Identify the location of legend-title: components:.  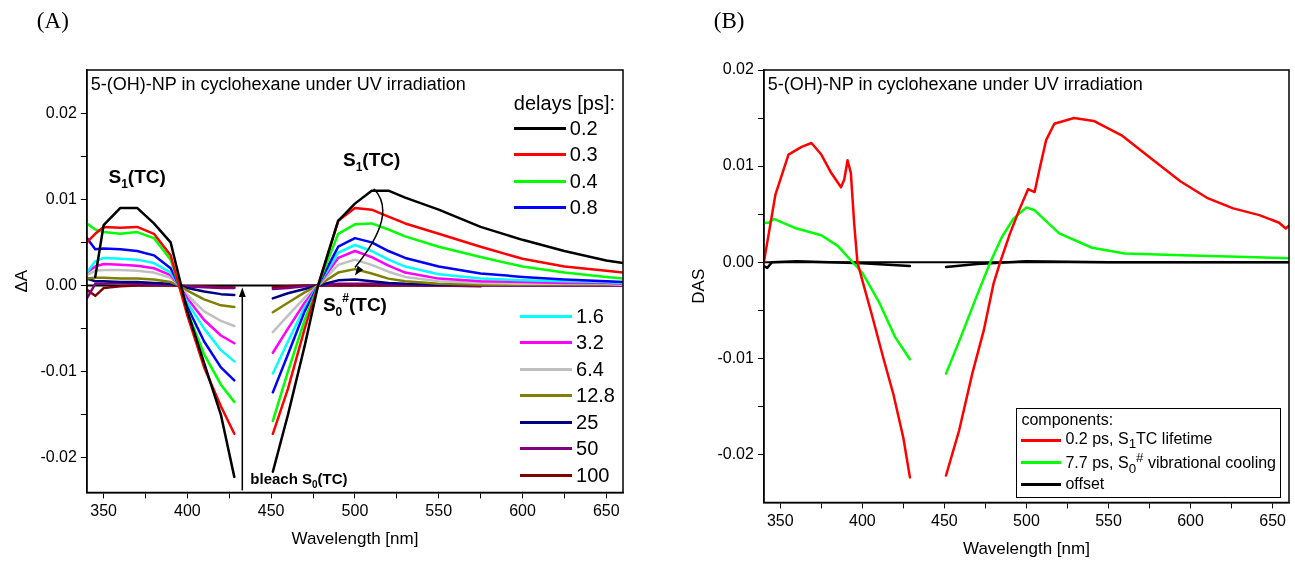
(1068, 420).